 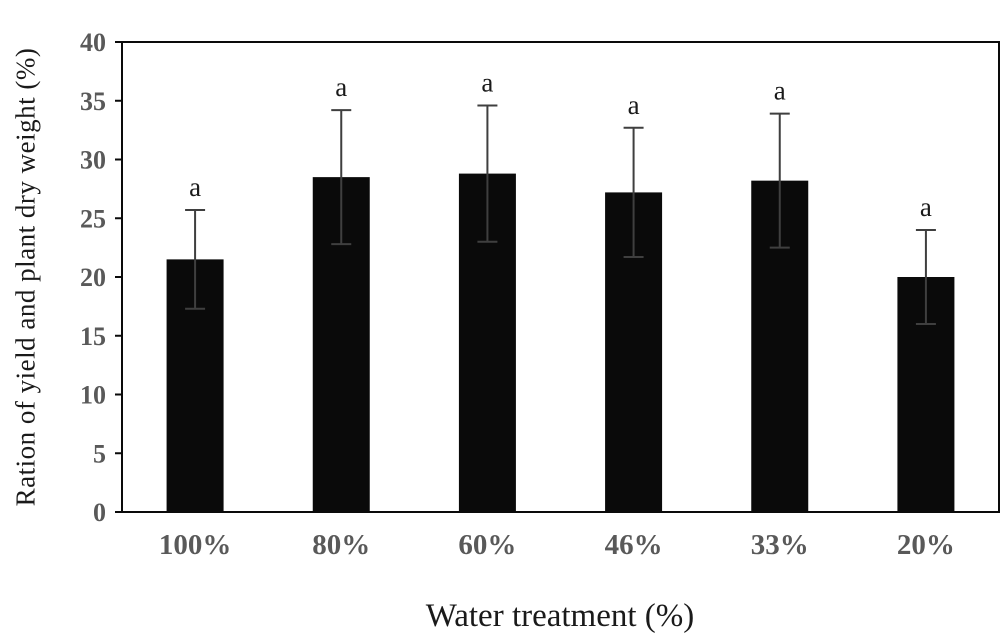 What do you see at coordinates (93, 42) in the screenshot?
I see `y-tick-label: 40` at bounding box center [93, 42].